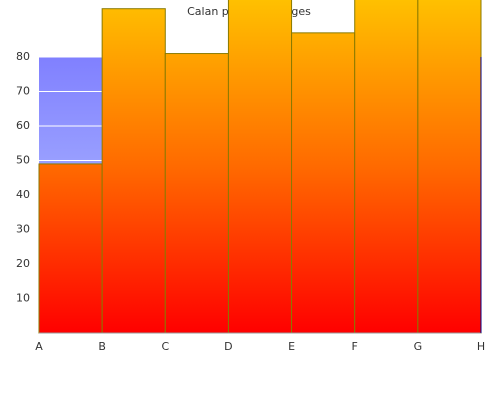  What do you see at coordinates (23, 125) in the screenshot?
I see `y-tick-label: 60` at bounding box center [23, 125].